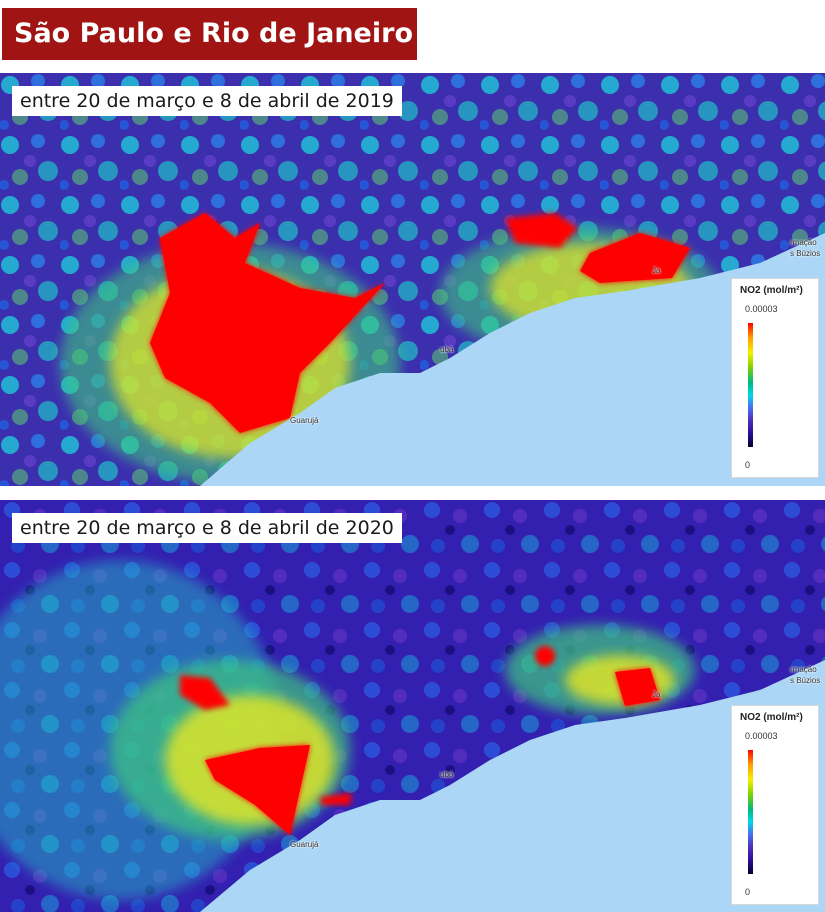 The height and width of the screenshot is (912, 825). I want to click on legend-no2-2019: NO2 (mol/m²) 0.00003 0, so click(775, 378).